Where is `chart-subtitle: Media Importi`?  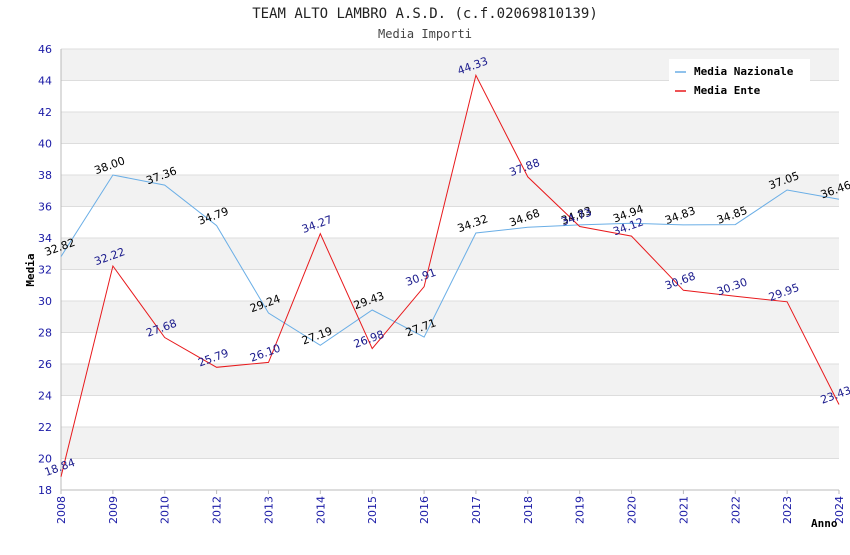
chart-subtitle: Media Importi is located at coordinates (425, 34).